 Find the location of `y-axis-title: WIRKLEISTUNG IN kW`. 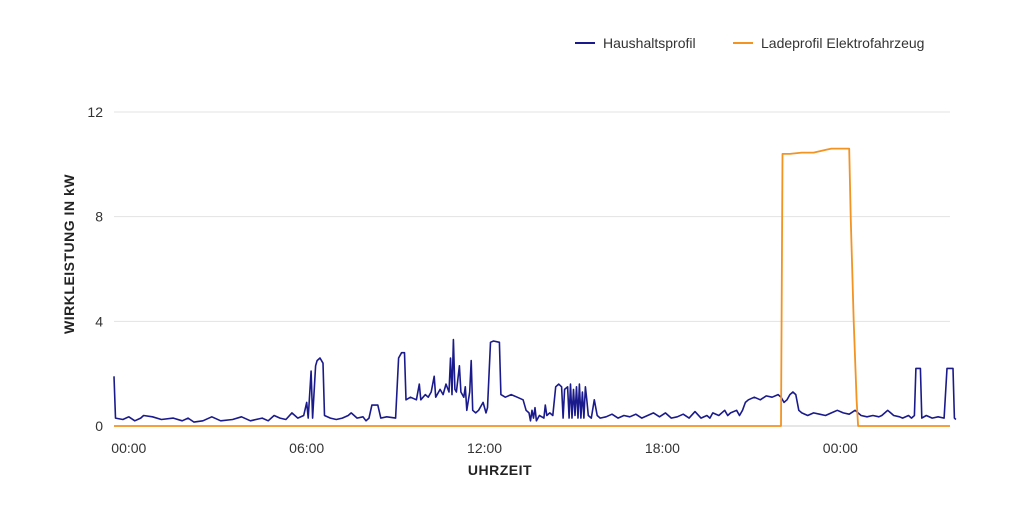

y-axis-title: WIRKLEISTUNG IN kW is located at coordinates (69, 254).